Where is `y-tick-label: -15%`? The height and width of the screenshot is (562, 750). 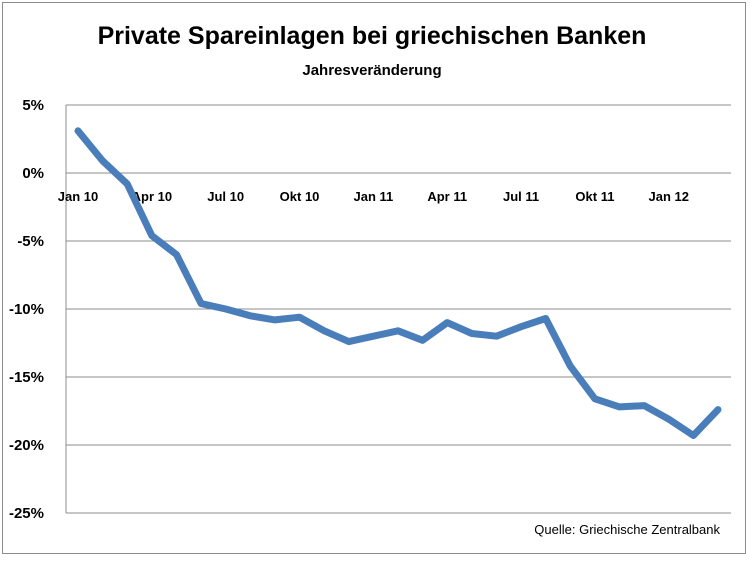 y-tick-label: -15% is located at coordinates (26, 377).